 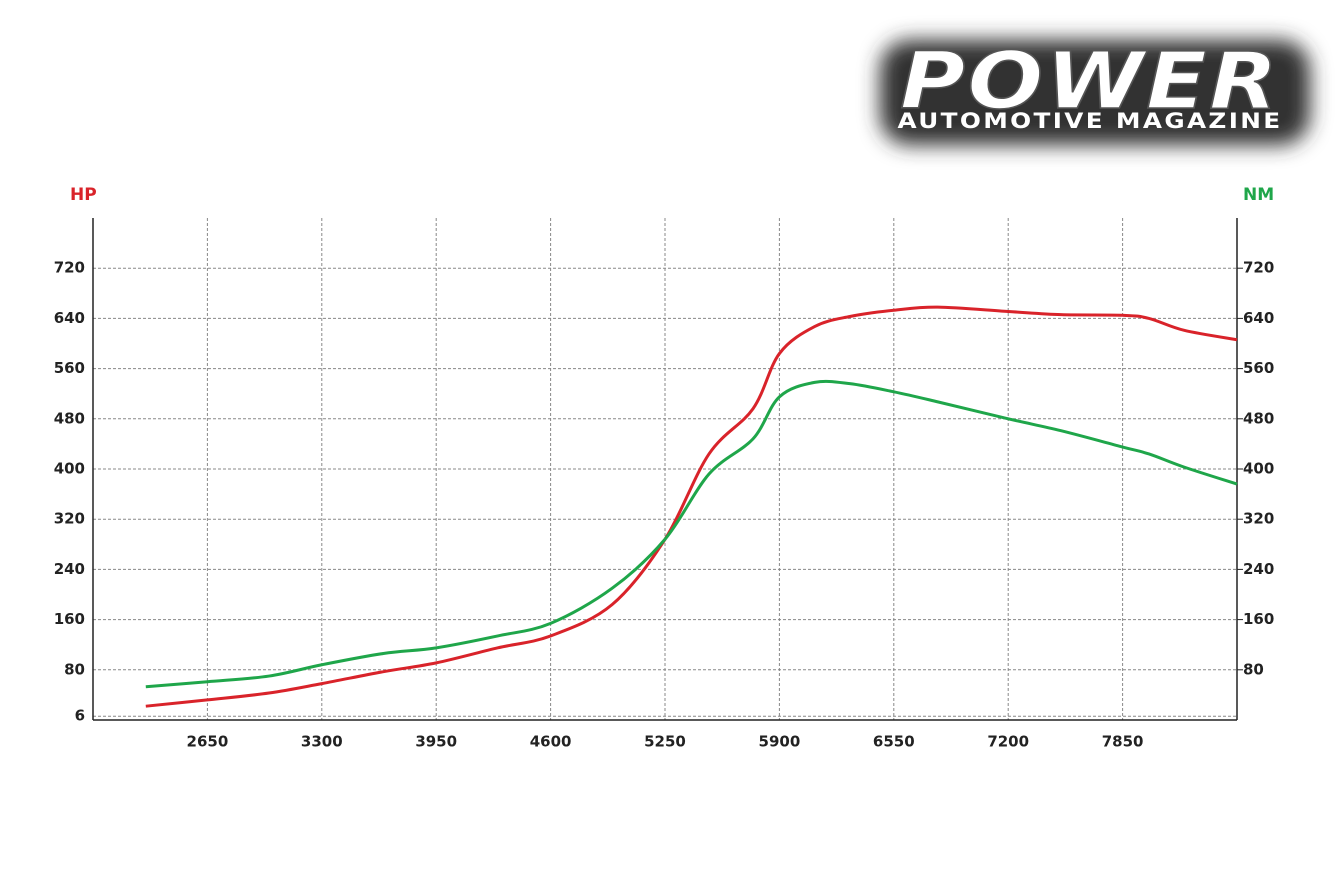 What do you see at coordinates (436, 742) in the screenshot?
I see `x-tick-label: 3950` at bounding box center [436, 742].